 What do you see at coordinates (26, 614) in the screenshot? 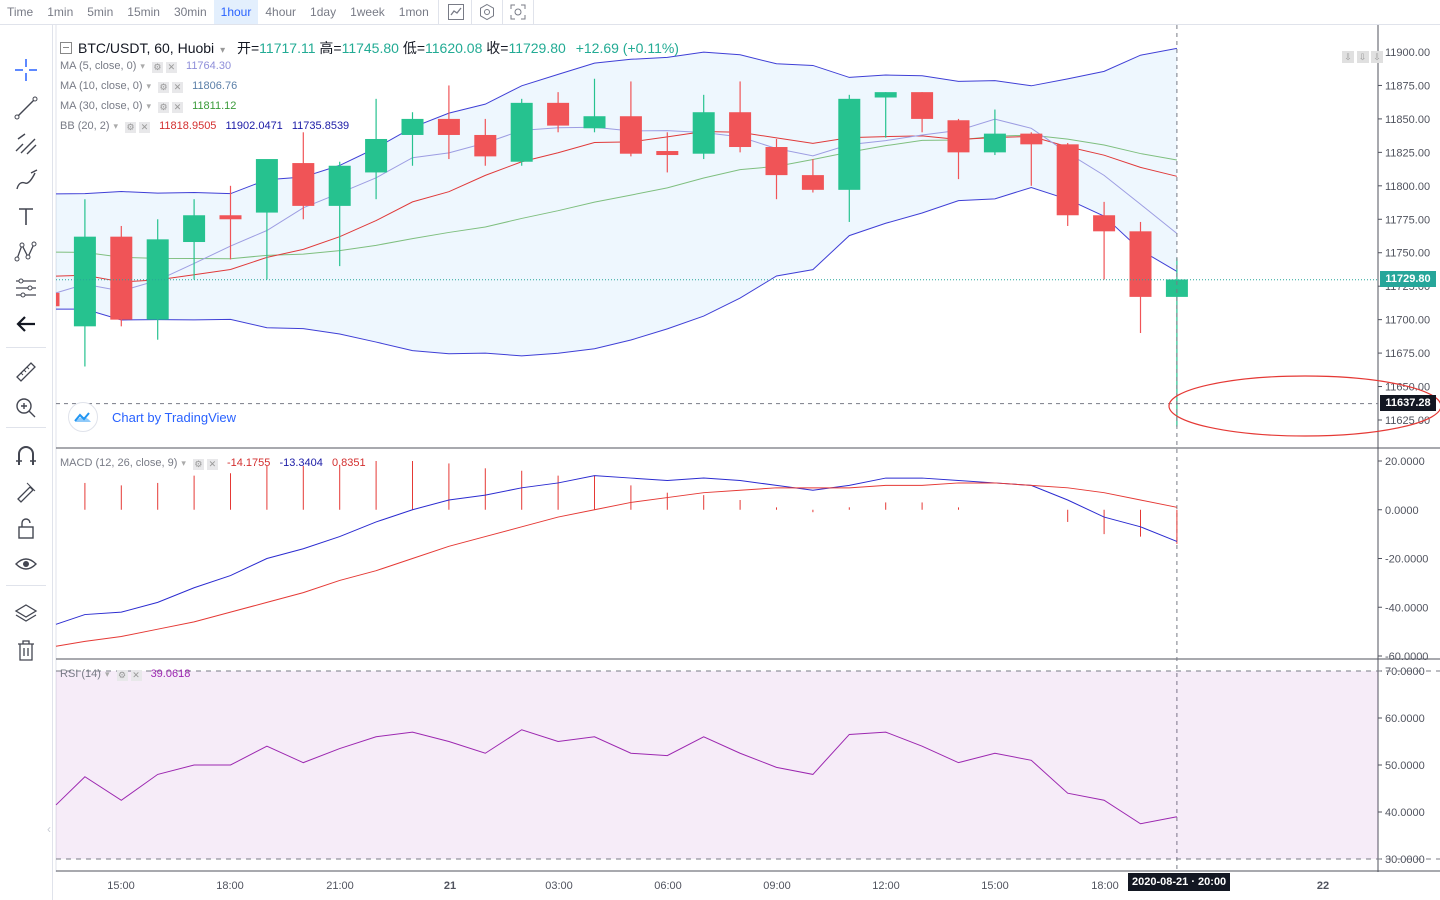
I see `layers-icon` at bounding box center [26, 614].